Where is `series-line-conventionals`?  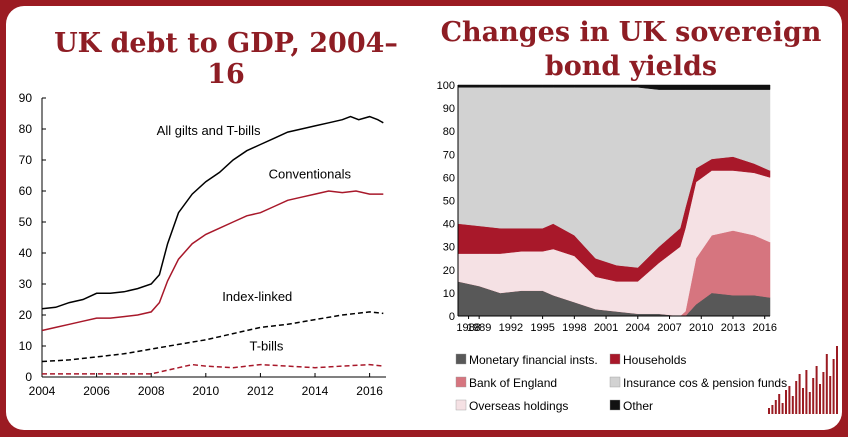 series-line-conventionals is located at coordinates (212, 261).